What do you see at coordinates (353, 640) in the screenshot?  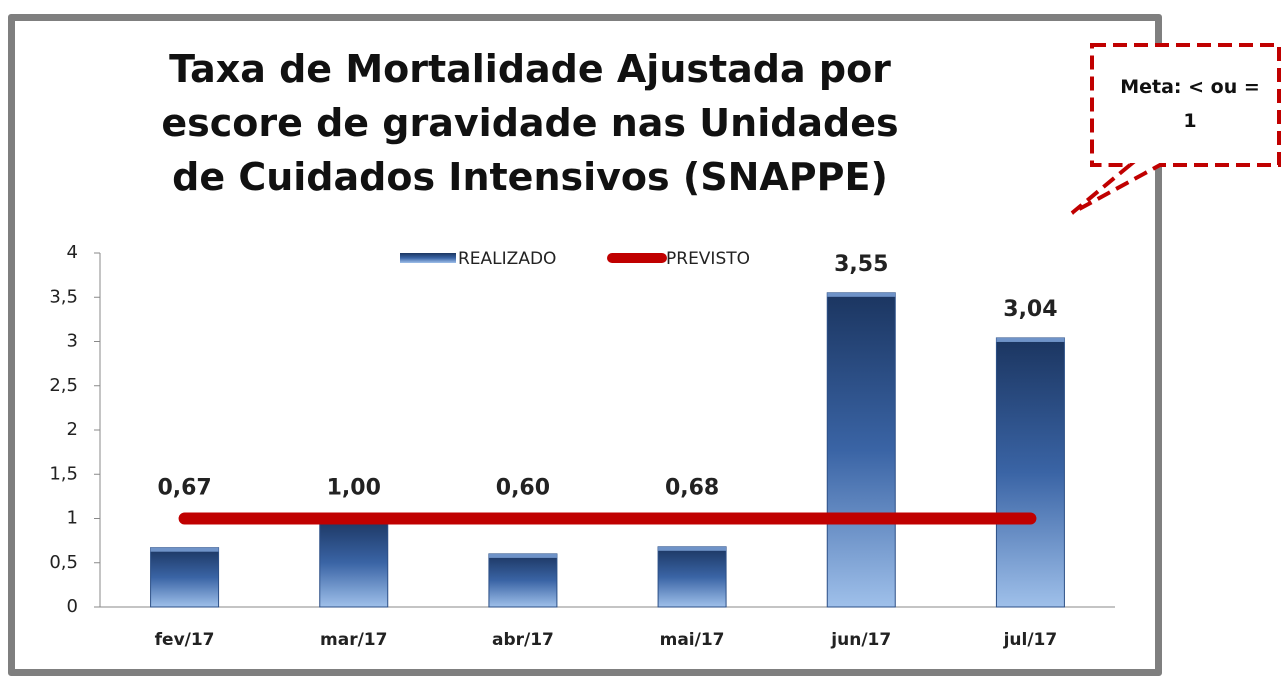 I see `x-tick-label: mar/17` at bounding box center [353, 640].